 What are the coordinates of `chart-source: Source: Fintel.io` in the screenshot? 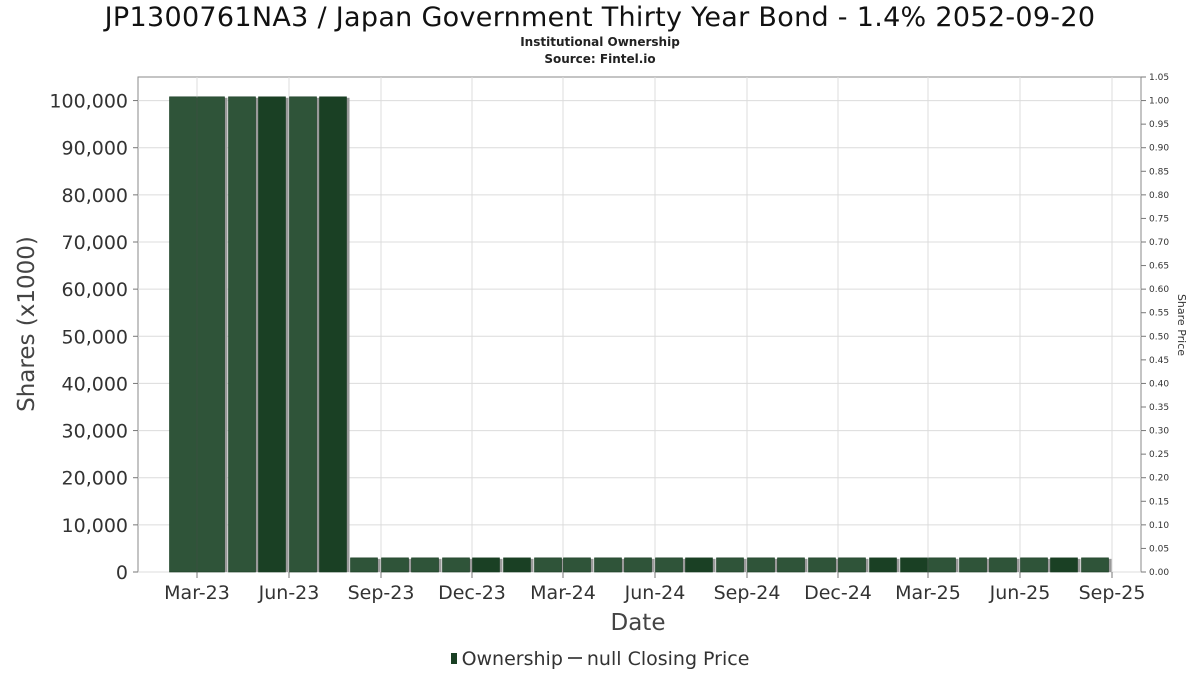 It's located at (600, 59).